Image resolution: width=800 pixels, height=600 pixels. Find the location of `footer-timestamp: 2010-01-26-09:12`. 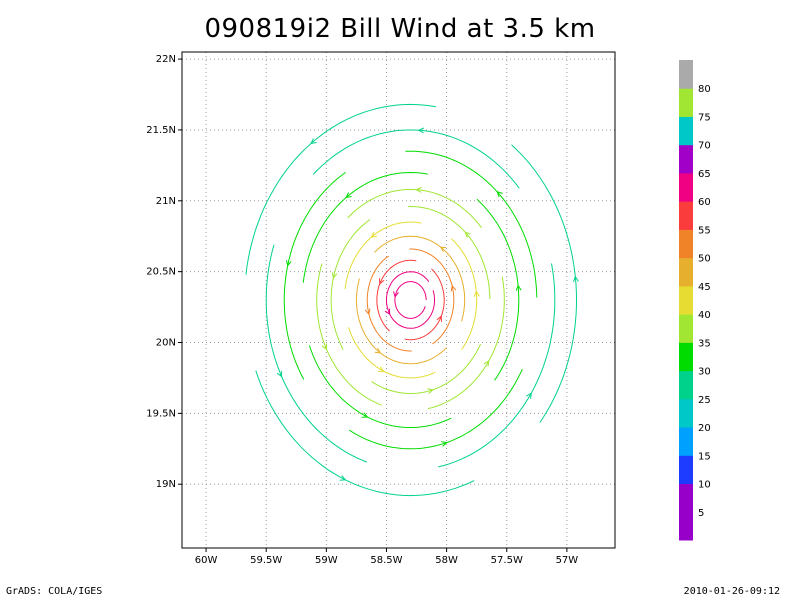

footer-timestamp: 2010-01-26-09:12 is located at coordinates (731, 591).